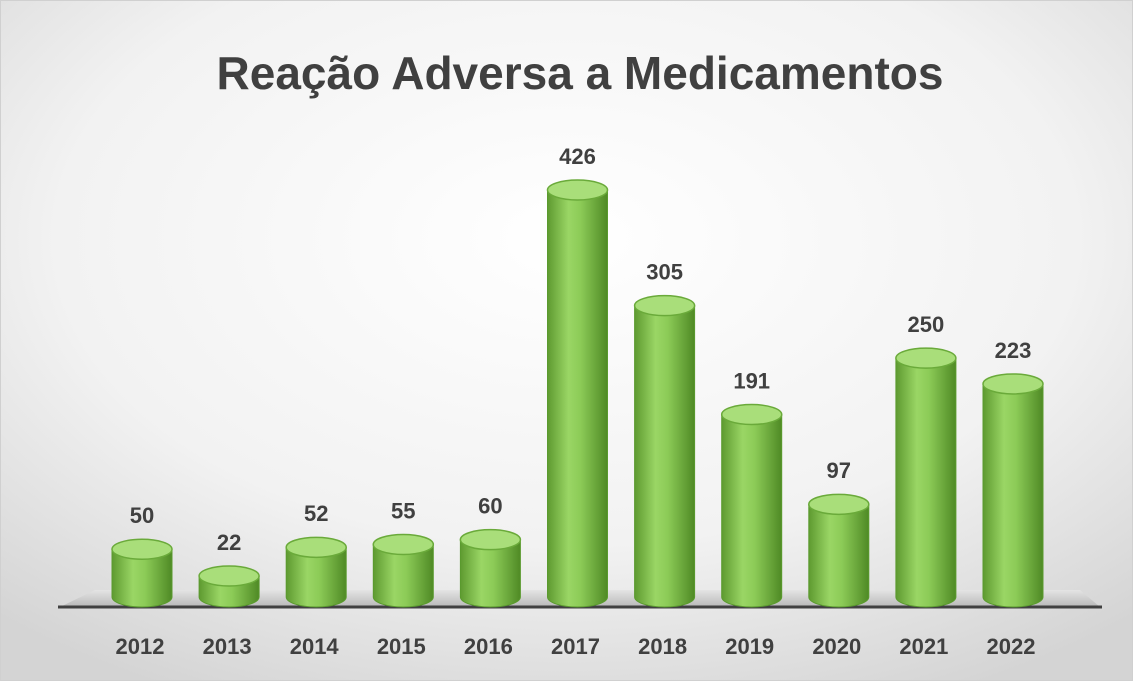  Describe the element at coordinates (316, 513) in the screenshot. I see `value-label: 52` at that location.